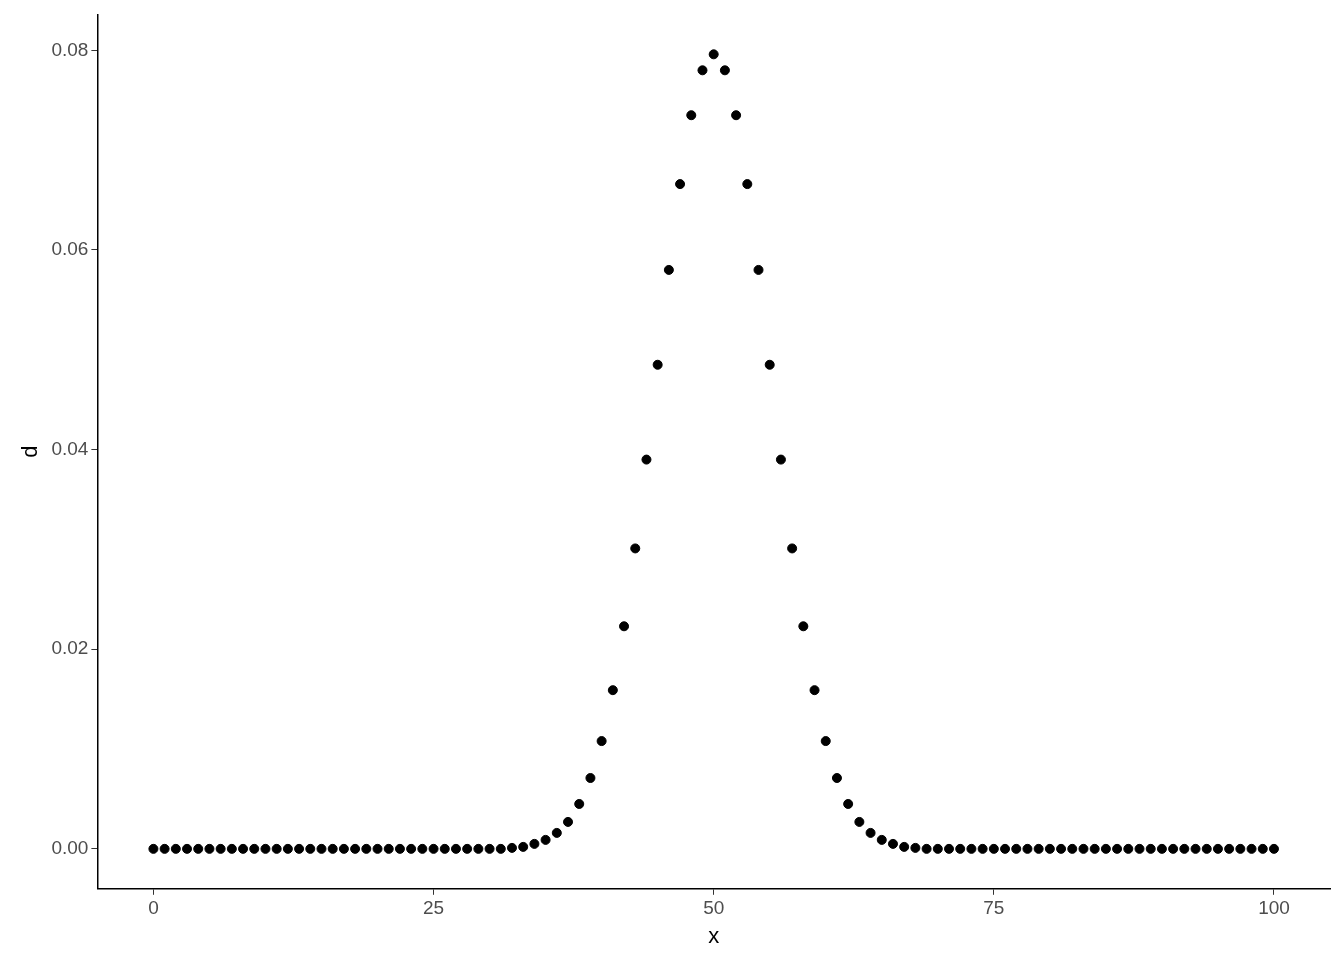  Describe the element at coordinates (30, 451) in the screenshot. I see `y-axis-title: d` at that location.